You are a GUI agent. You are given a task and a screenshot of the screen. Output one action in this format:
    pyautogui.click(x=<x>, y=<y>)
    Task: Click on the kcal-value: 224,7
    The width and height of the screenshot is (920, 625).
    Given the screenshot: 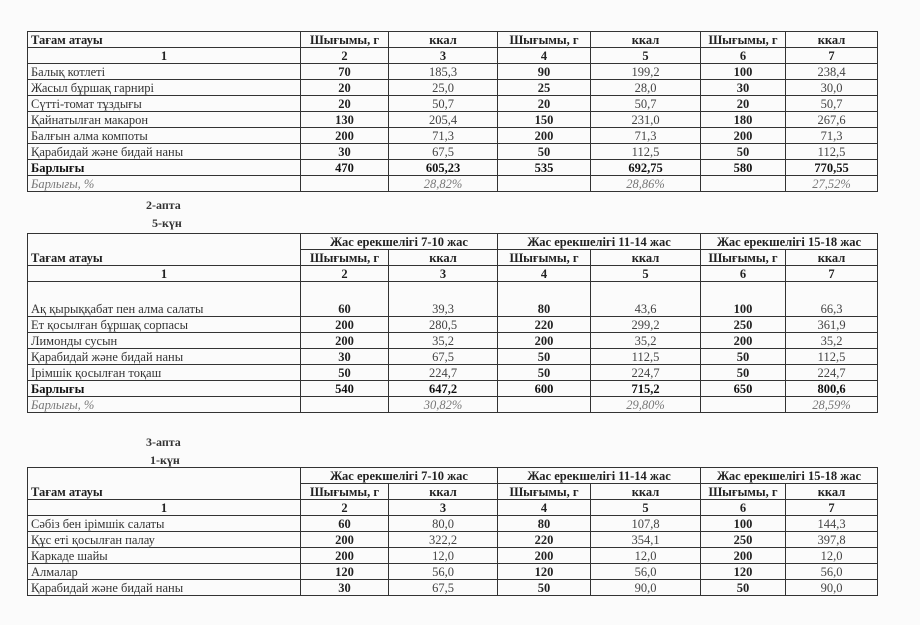 What is the action you would take?
    pyautogui.click(x=443, y=372)
    